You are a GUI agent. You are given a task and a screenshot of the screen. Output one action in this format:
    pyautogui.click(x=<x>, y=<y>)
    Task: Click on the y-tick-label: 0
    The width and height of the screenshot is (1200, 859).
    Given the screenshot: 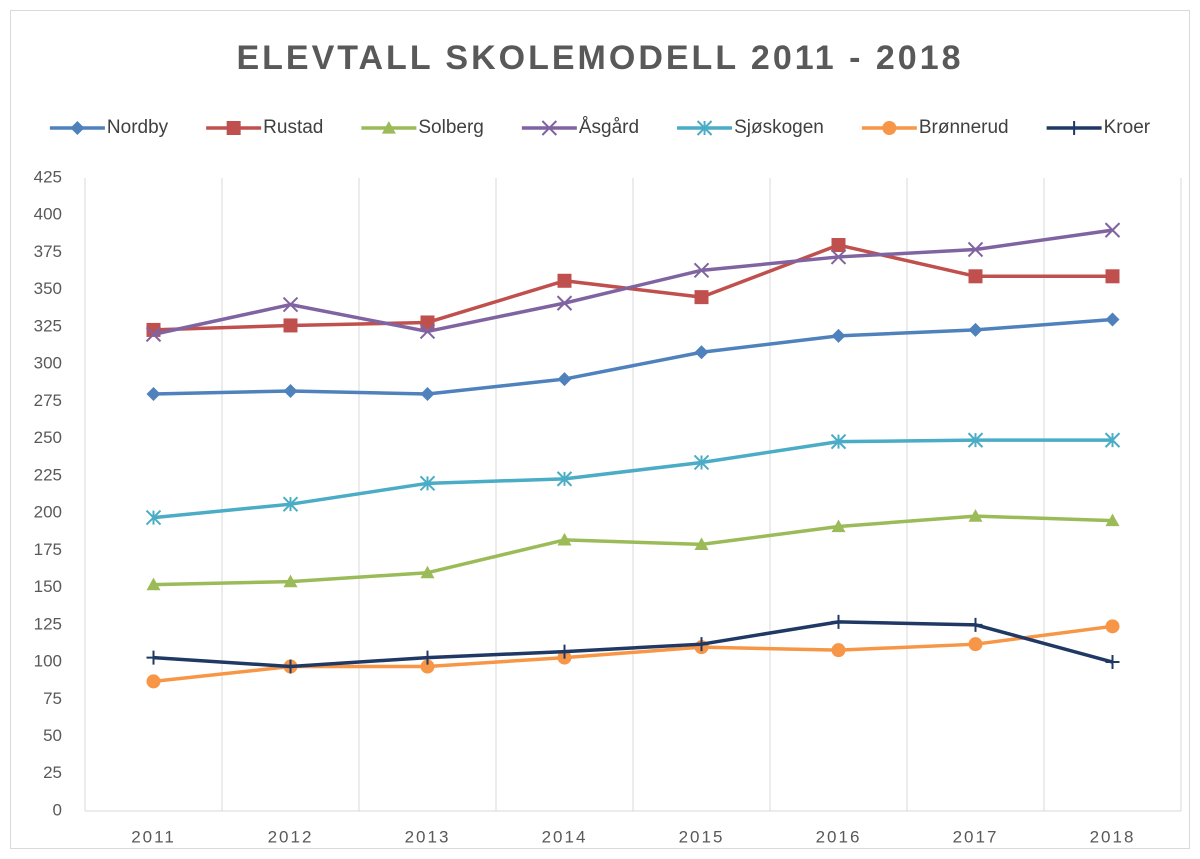 What is the action you would take?
    pyautogui.click(x=57, y=809)
    